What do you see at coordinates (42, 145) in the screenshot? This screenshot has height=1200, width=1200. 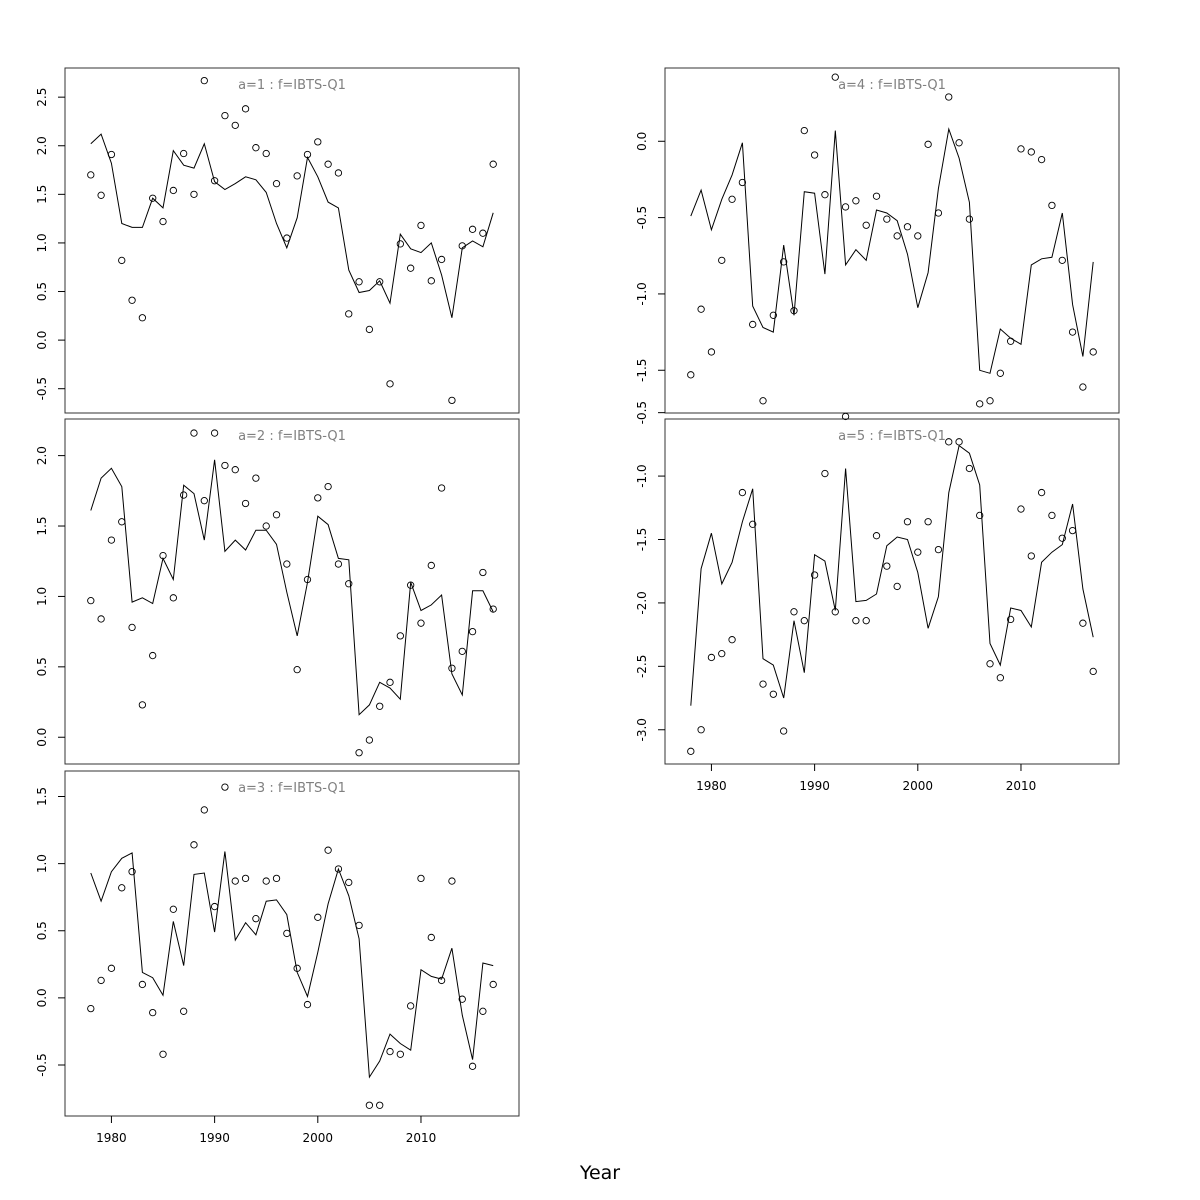 I see `y-tick-label: 2.0` at bounding box center [42, 145].